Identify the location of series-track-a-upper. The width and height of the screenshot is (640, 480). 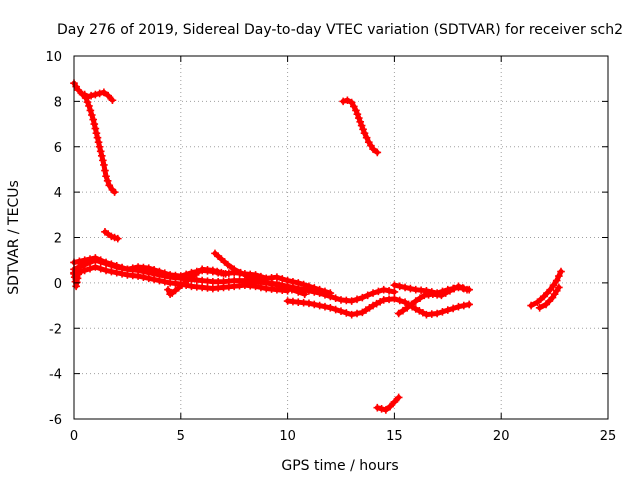
(93, 92).